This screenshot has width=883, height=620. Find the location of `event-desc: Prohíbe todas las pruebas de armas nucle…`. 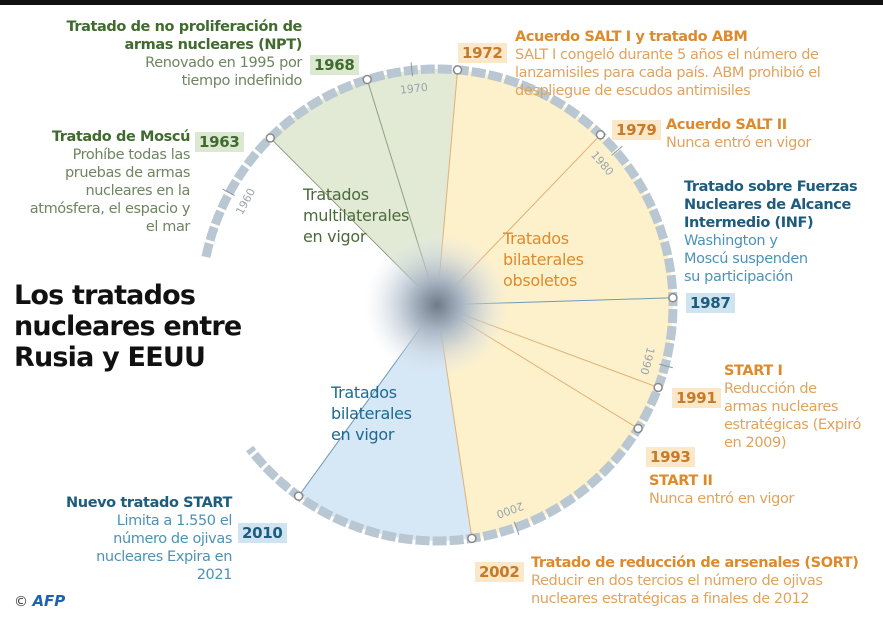

event-desc: Prohíbe todas las pruebas de armas nucle… is located at coordinates (110, 191).